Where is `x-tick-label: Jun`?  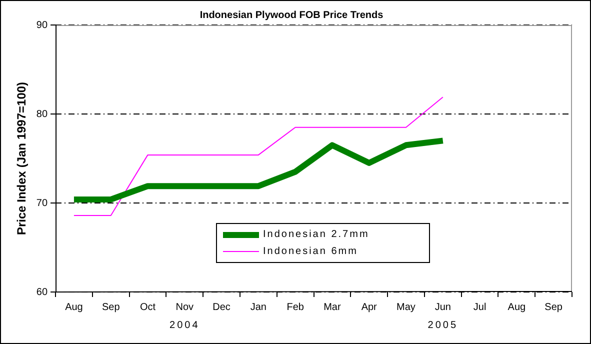
x-tick-label: Jun is located at coordinates (442, 307).